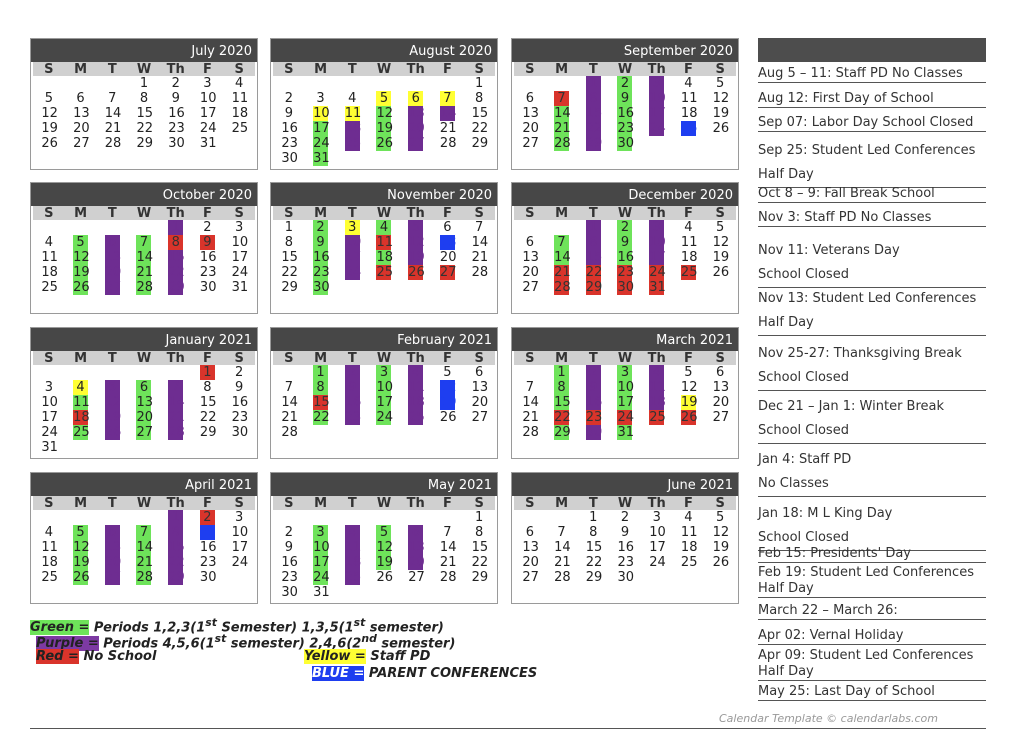 The image size is (1024, 752). Describe the element at coordinates (447, 372) in the screenshot. I see `day-number: 5` at that location.